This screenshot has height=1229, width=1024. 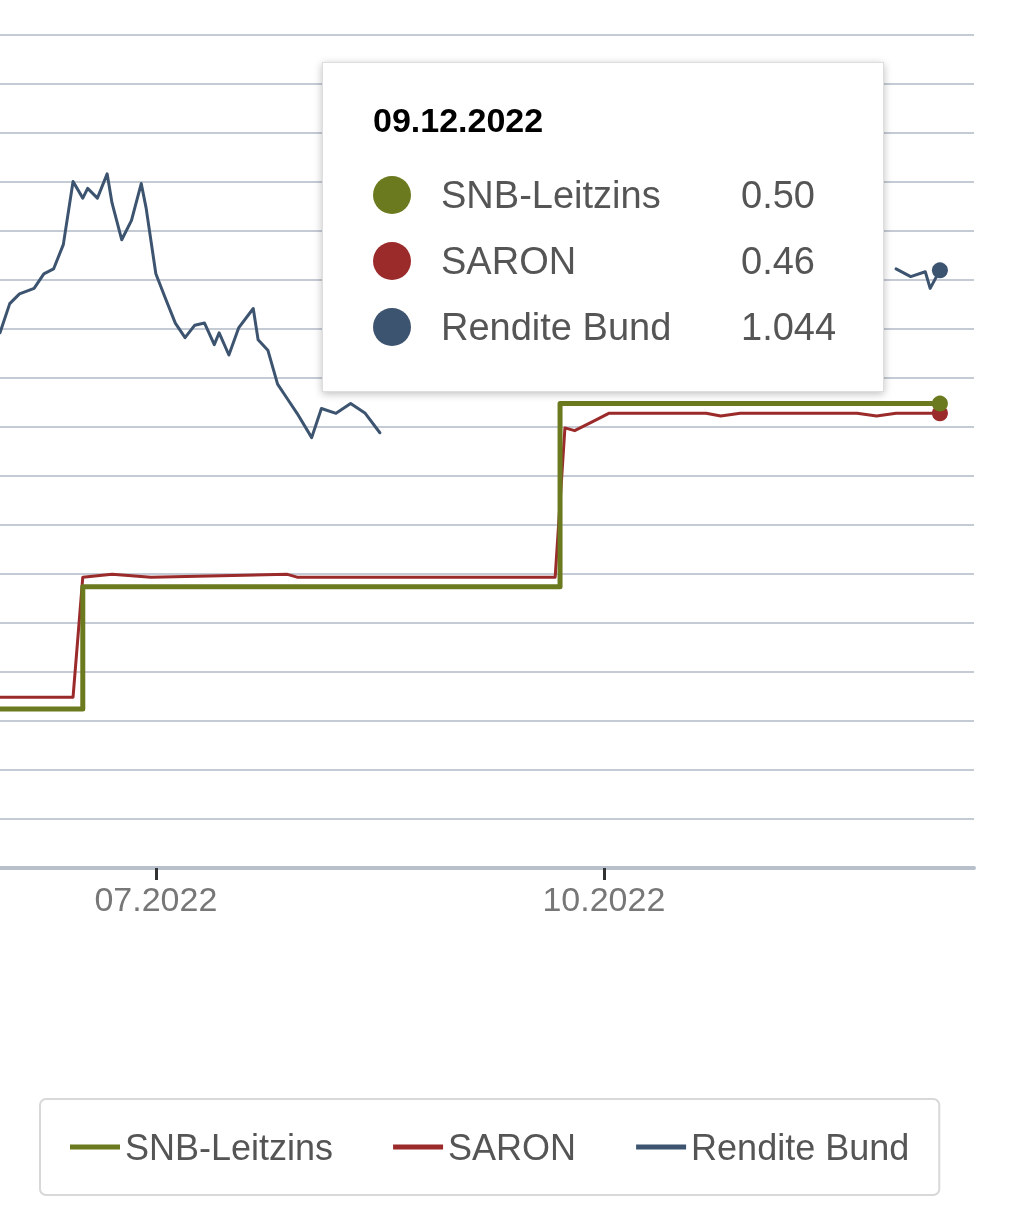 What do you see at coordinates (604, 899) in the screenshot?
I see `x-tick-label: 10.2022` at bounding box center [604, 899].